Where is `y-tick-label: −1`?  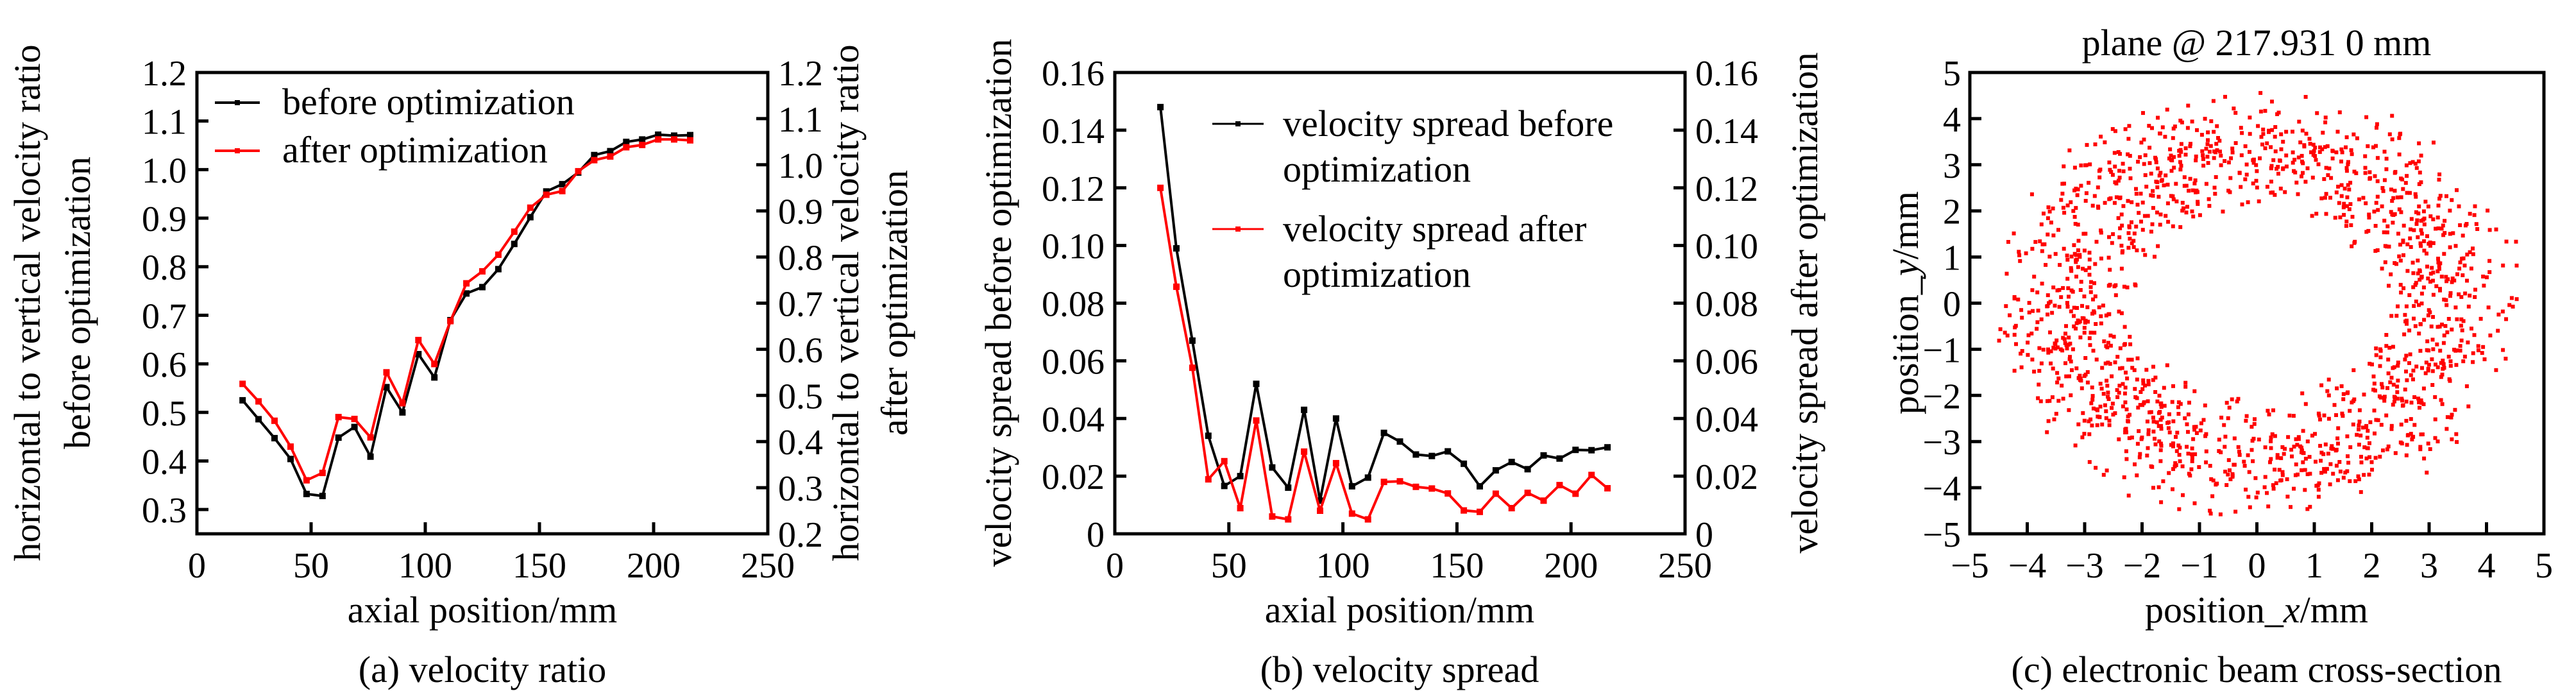
y-tick-label: −1 is located at coordinates (1941, 350).